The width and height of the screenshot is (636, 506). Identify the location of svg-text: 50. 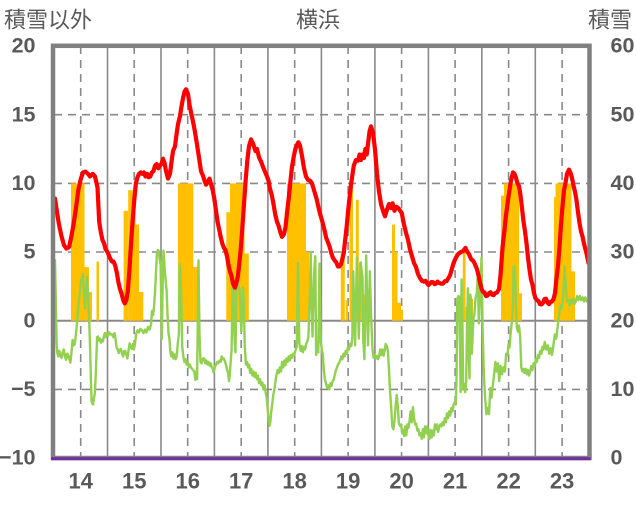
(623, 114).